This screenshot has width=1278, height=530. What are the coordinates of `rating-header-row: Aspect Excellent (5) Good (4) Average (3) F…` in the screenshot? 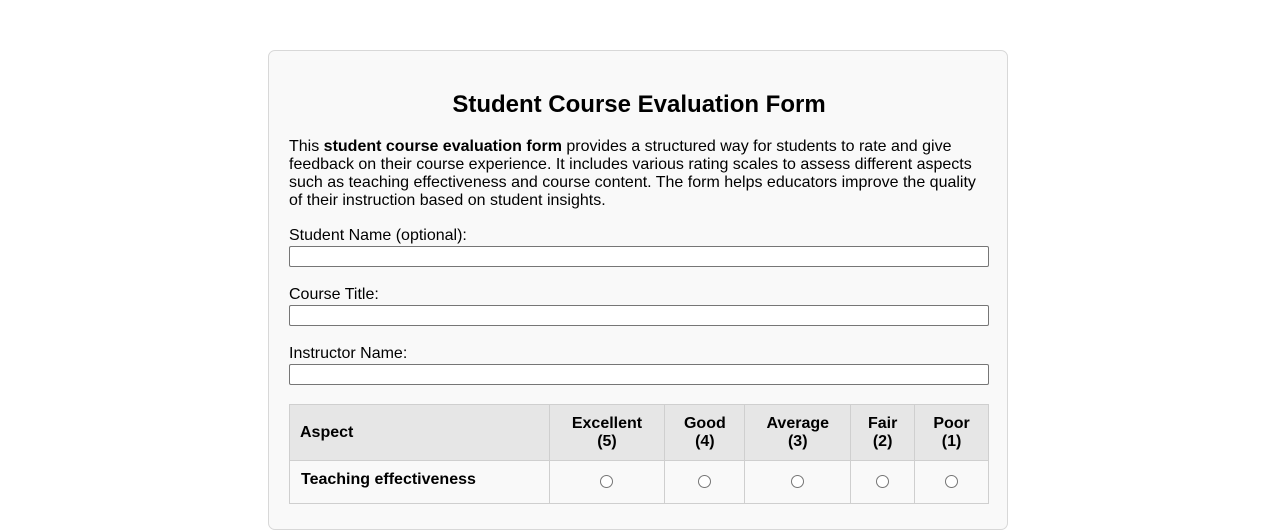 It's located at (639, 432).